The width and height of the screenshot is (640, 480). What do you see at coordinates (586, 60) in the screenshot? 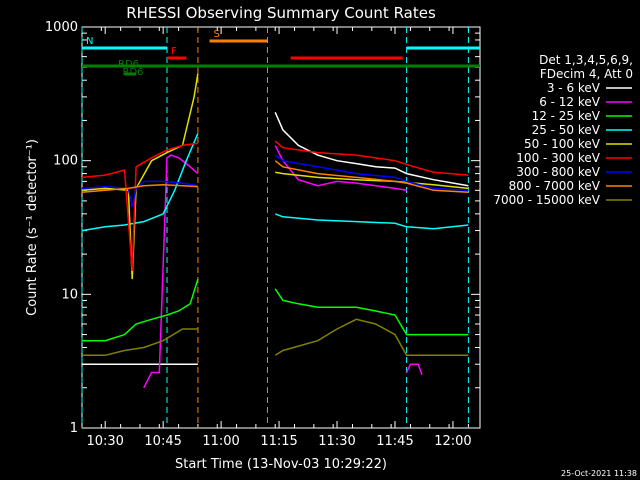
I see `legend-header: Det 1,3,4,5,6,9,` at bounding box center [586, 60].